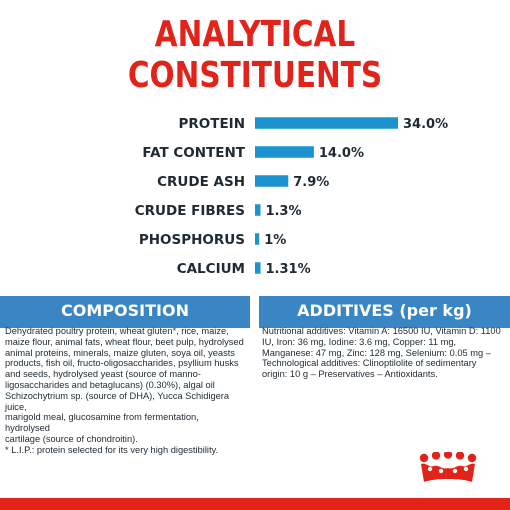  I want to click on category-label: CRUDE FIBRES, so click(190, 211).